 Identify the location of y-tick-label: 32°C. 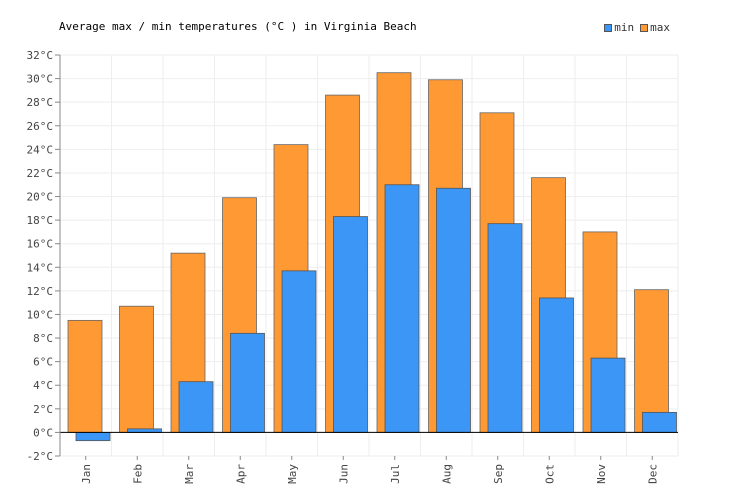
(40, 55).